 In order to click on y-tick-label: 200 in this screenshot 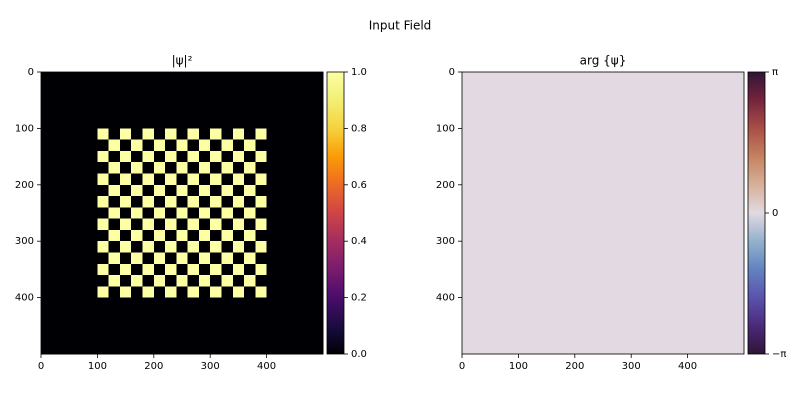, I will do `click(24, 185)`.